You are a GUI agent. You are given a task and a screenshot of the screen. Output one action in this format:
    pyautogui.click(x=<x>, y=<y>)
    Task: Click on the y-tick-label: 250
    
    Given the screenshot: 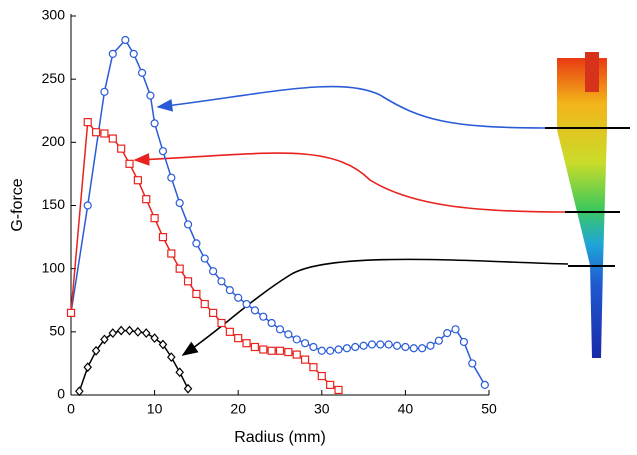 What is the action you would take?
    pyautogui.click(x=54, y=78)
    